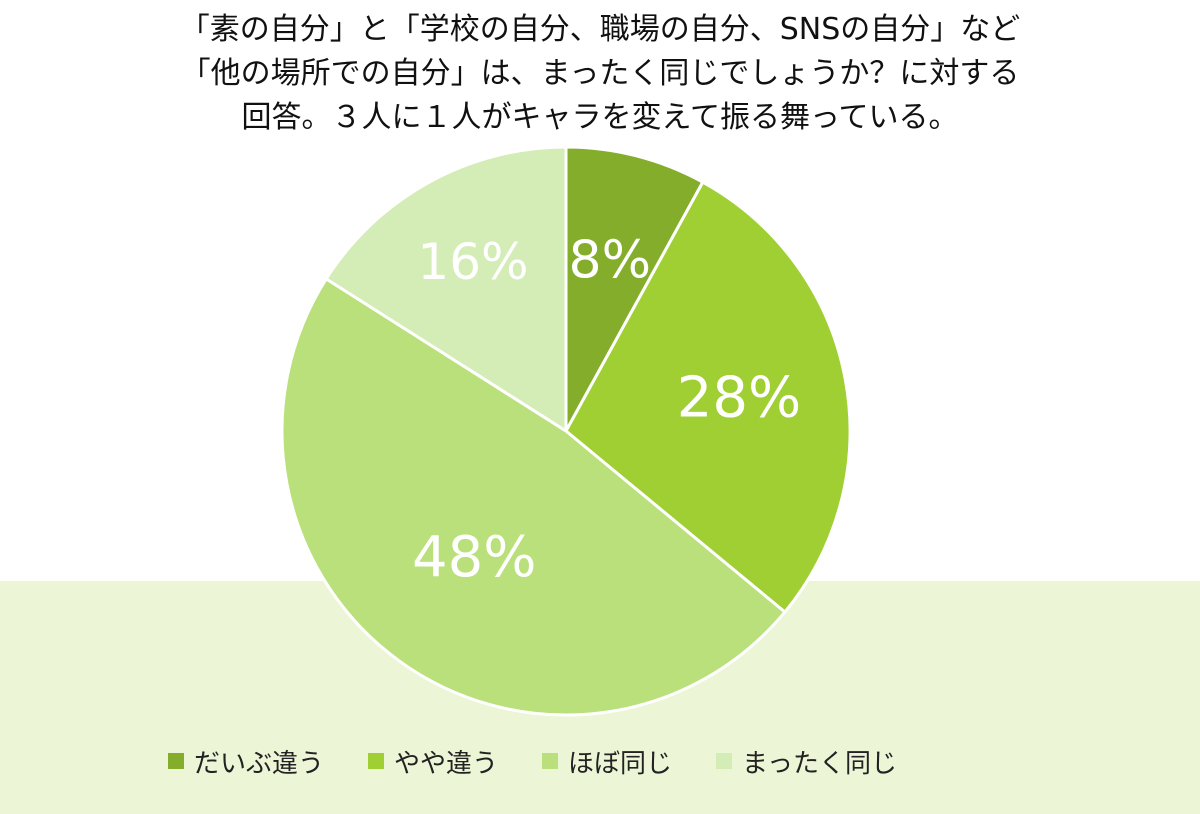  Describe the element at coordinates (739, 398) in the screenshot. I see `pie-slice-label-2: 28%` at that location.